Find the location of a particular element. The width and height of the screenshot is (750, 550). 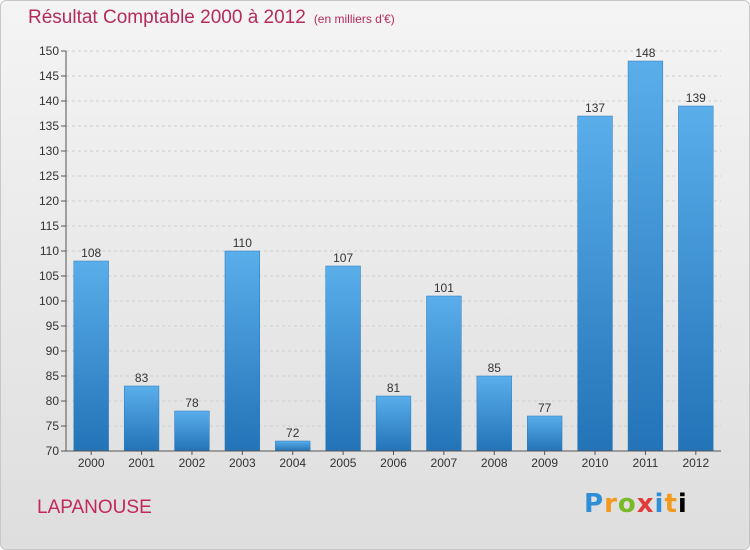

x-tick-label-2012: 2012 is located at coordinates (695, 463).